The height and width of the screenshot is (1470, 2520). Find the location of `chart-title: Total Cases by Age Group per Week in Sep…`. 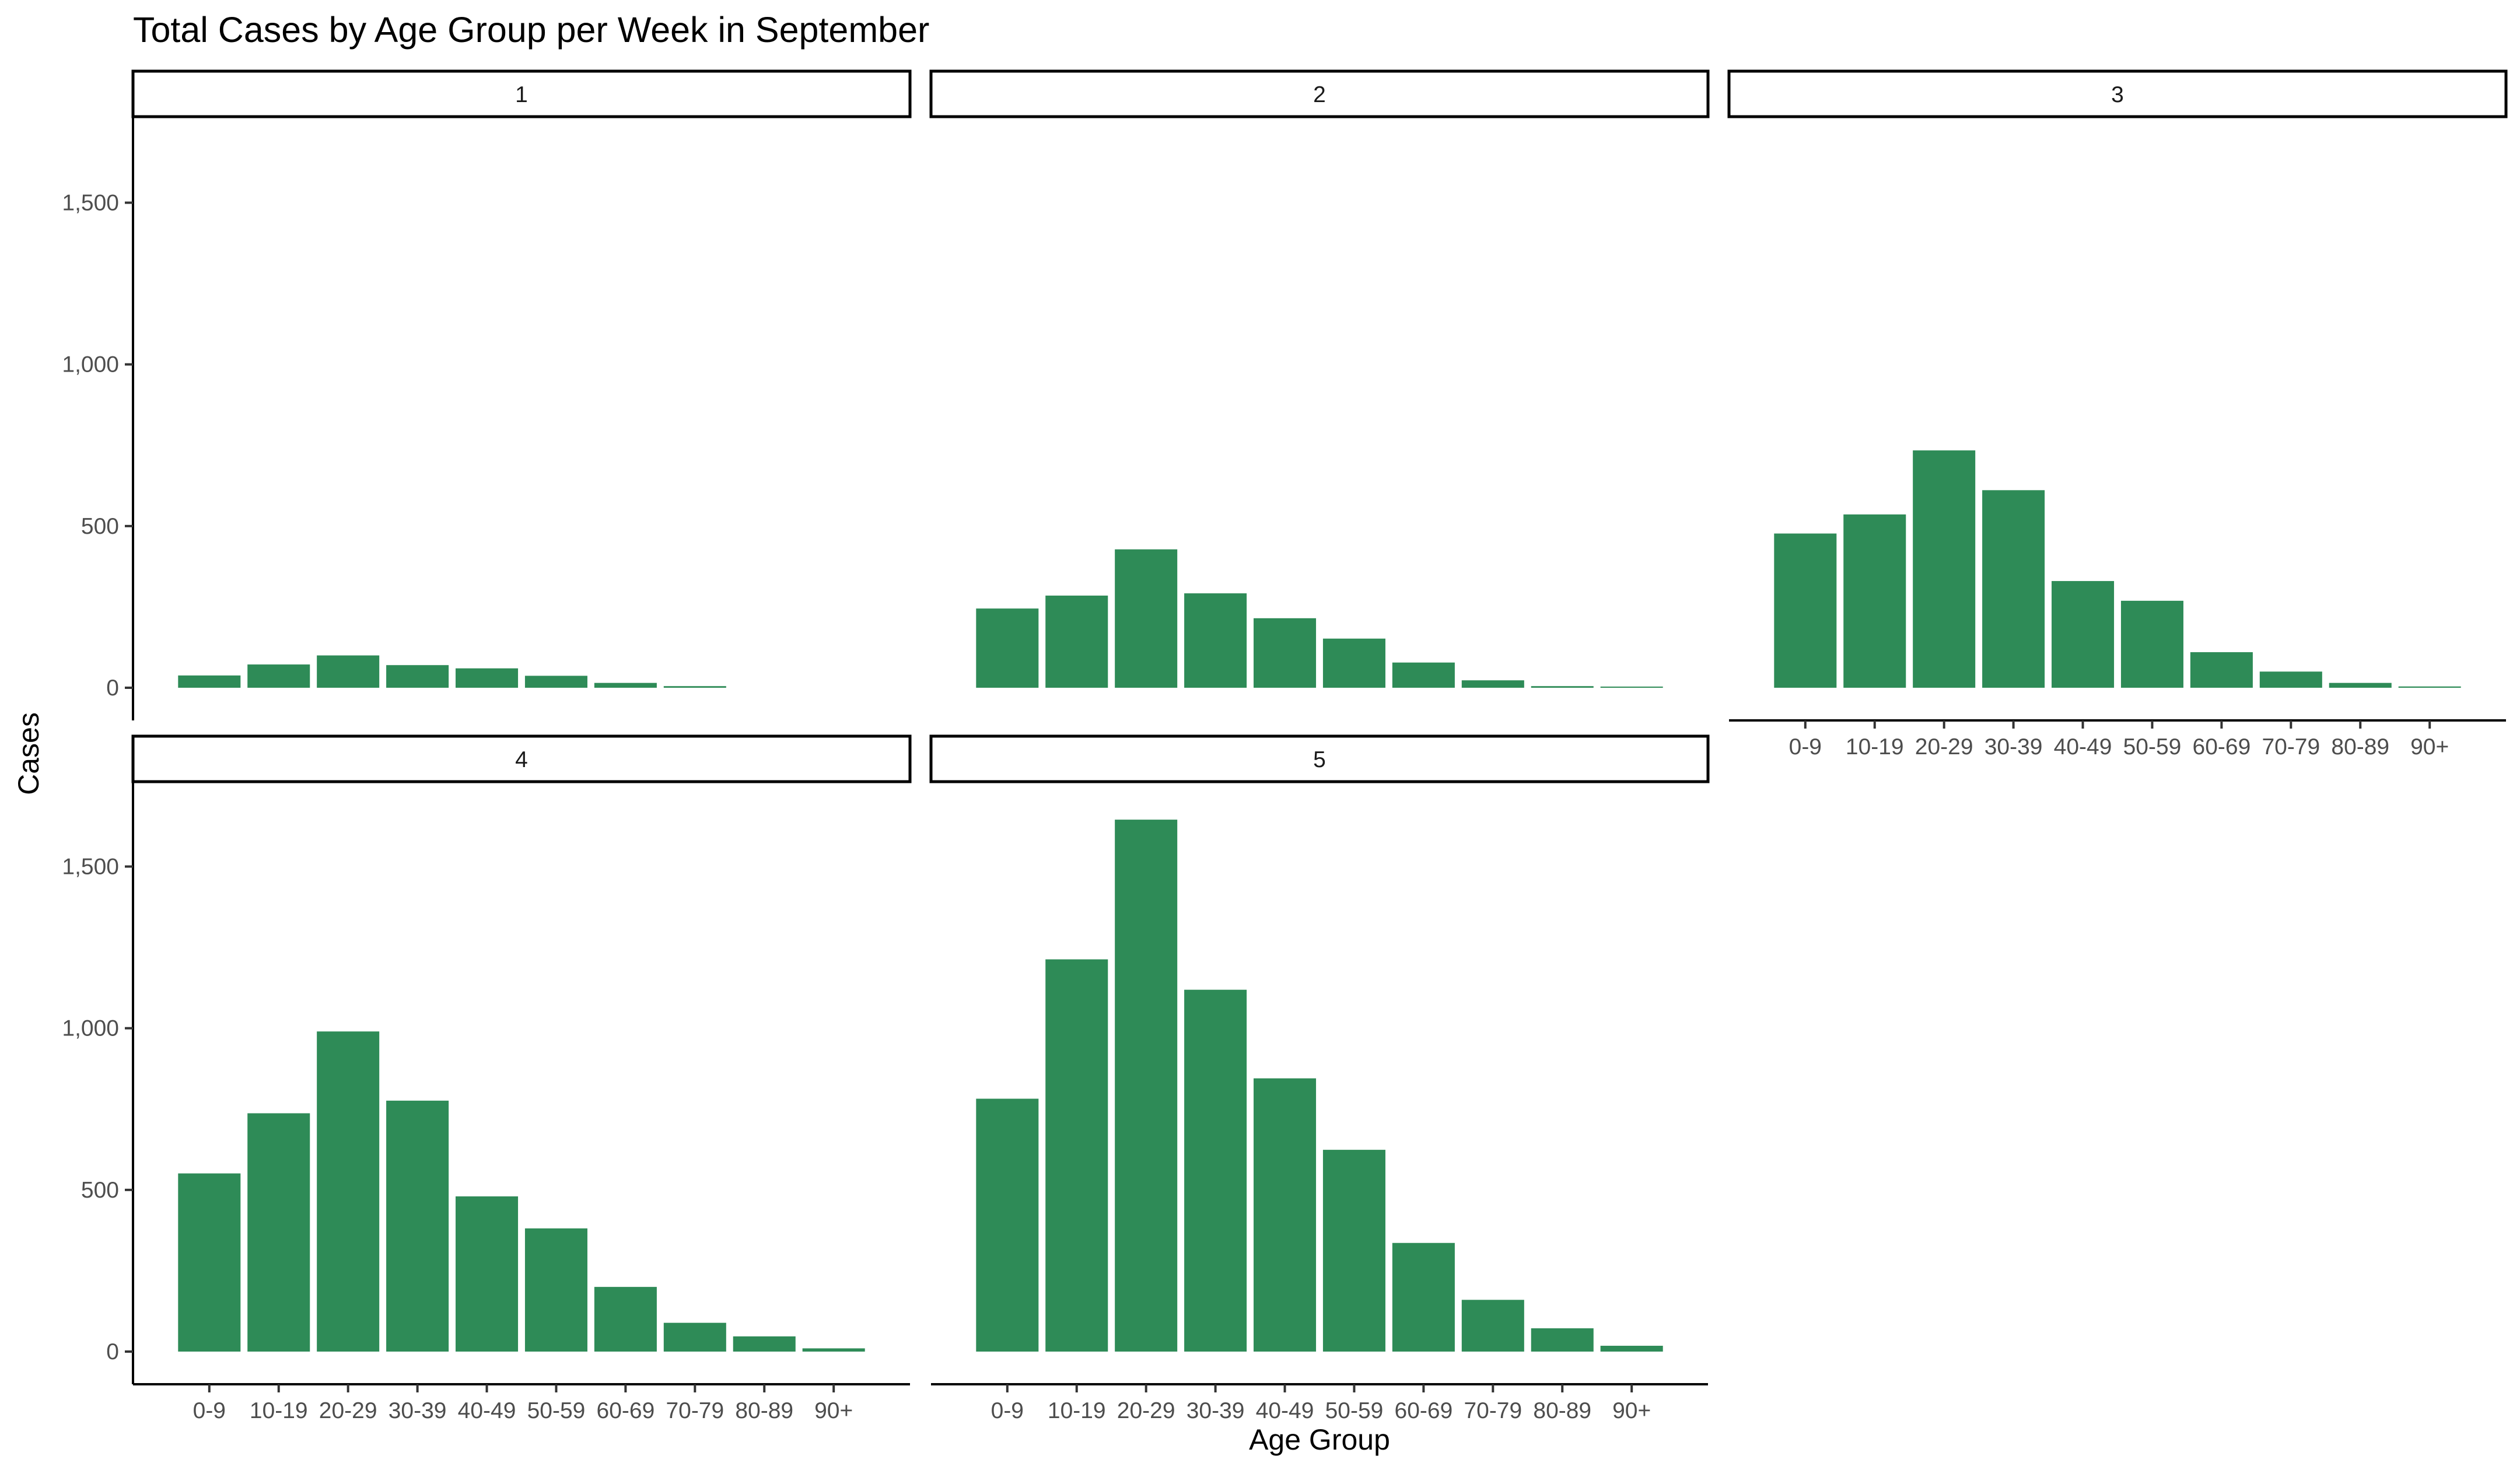

chart-title: Total Cases by Age Group per Week in Sep… is located at coordinates (531, 30).